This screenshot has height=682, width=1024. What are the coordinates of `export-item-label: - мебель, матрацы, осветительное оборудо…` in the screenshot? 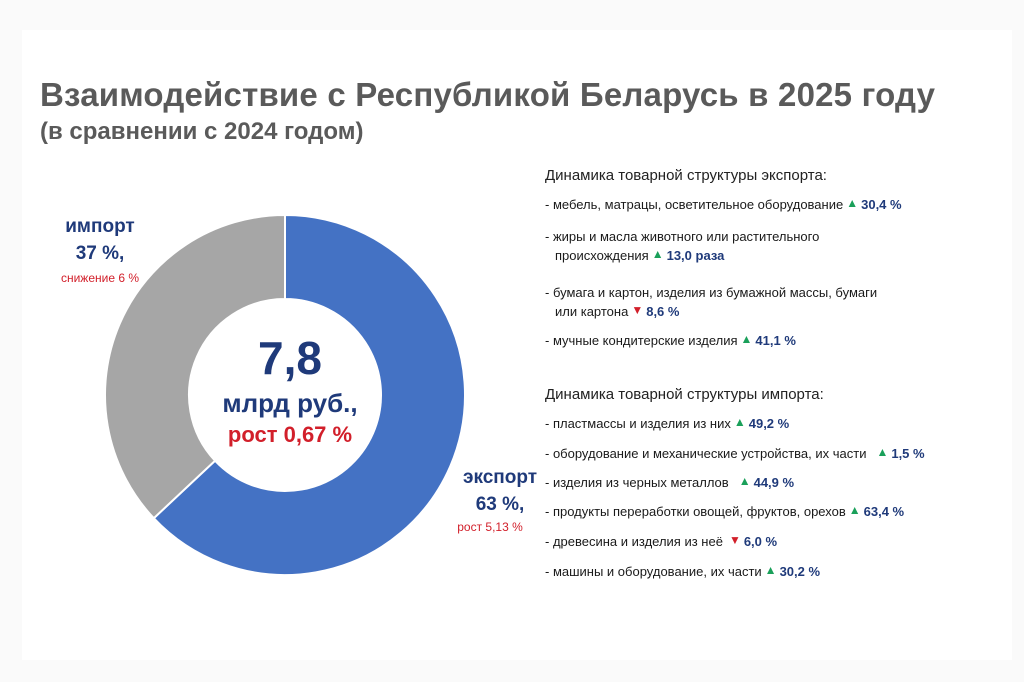 It's located at (694, 204).